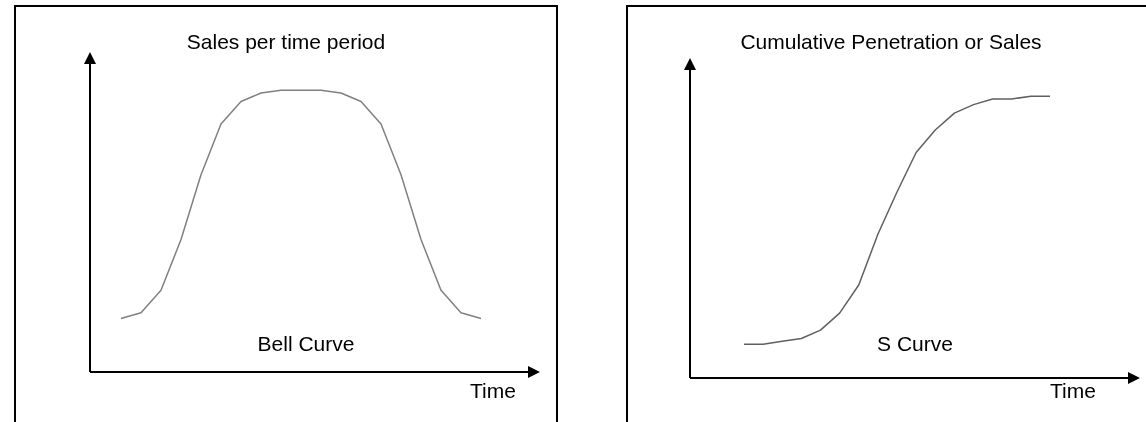 This screenshot has width=1146, height=422. What do you see at coordinates (306, 344) in the screenshot?
I see `annotation: Bell Curve` at bounding box center [306, 344].